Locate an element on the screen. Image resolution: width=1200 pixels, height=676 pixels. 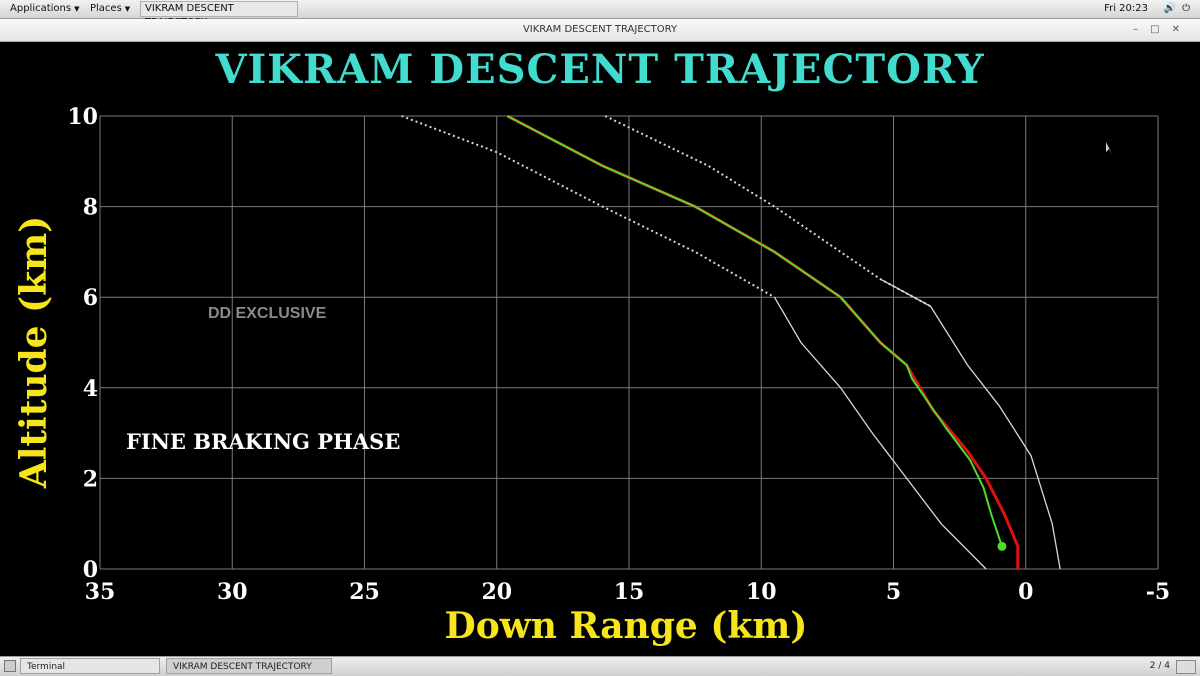
close-icon: ✕ is located at coordinates (1181, 29).